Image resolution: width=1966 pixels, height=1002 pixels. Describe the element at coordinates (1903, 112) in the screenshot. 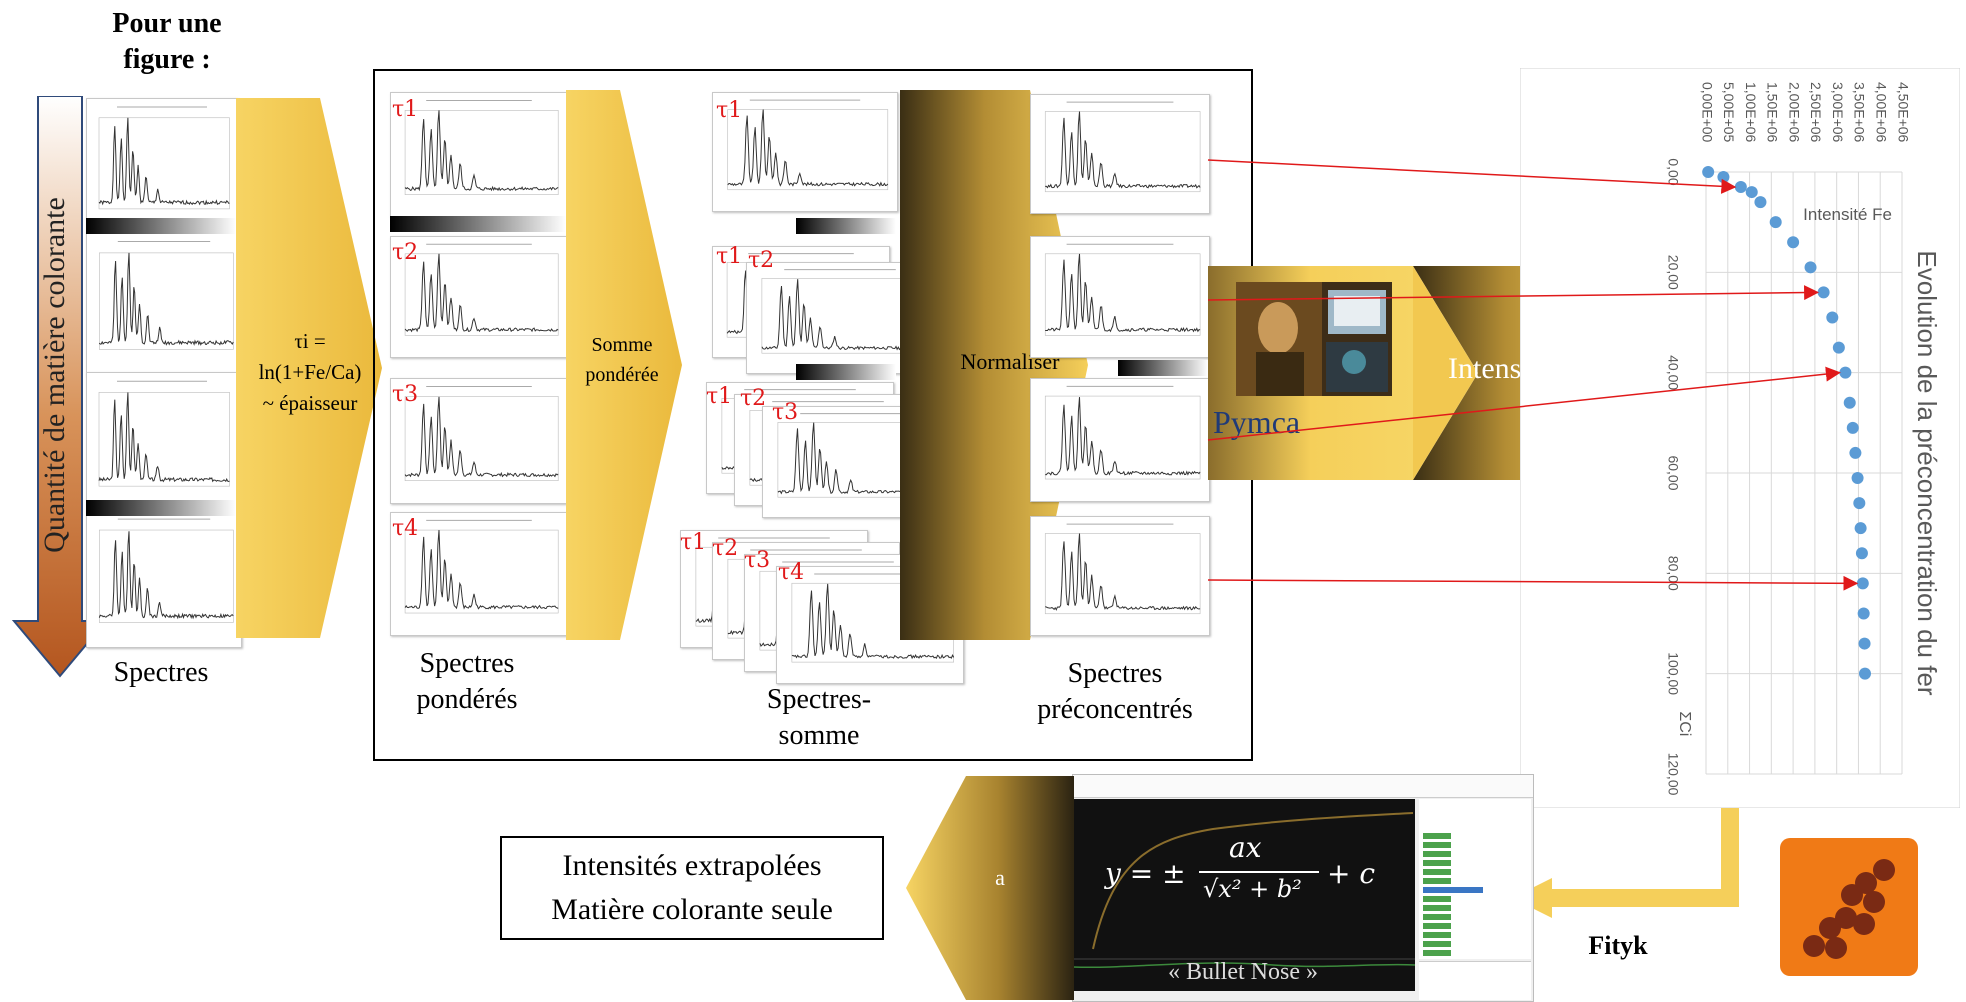

I see `x-tick-label: 4,50E+06` at that location.